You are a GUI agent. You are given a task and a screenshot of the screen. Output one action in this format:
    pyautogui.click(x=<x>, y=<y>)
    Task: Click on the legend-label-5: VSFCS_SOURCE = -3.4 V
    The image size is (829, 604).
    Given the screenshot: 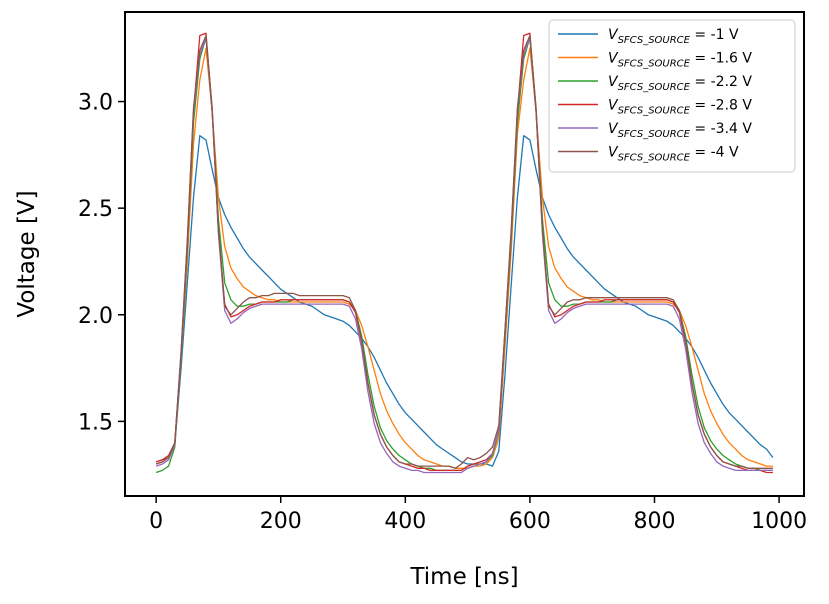 What is the action you would take?
    pyautogui.click(x=680, y=130)
    